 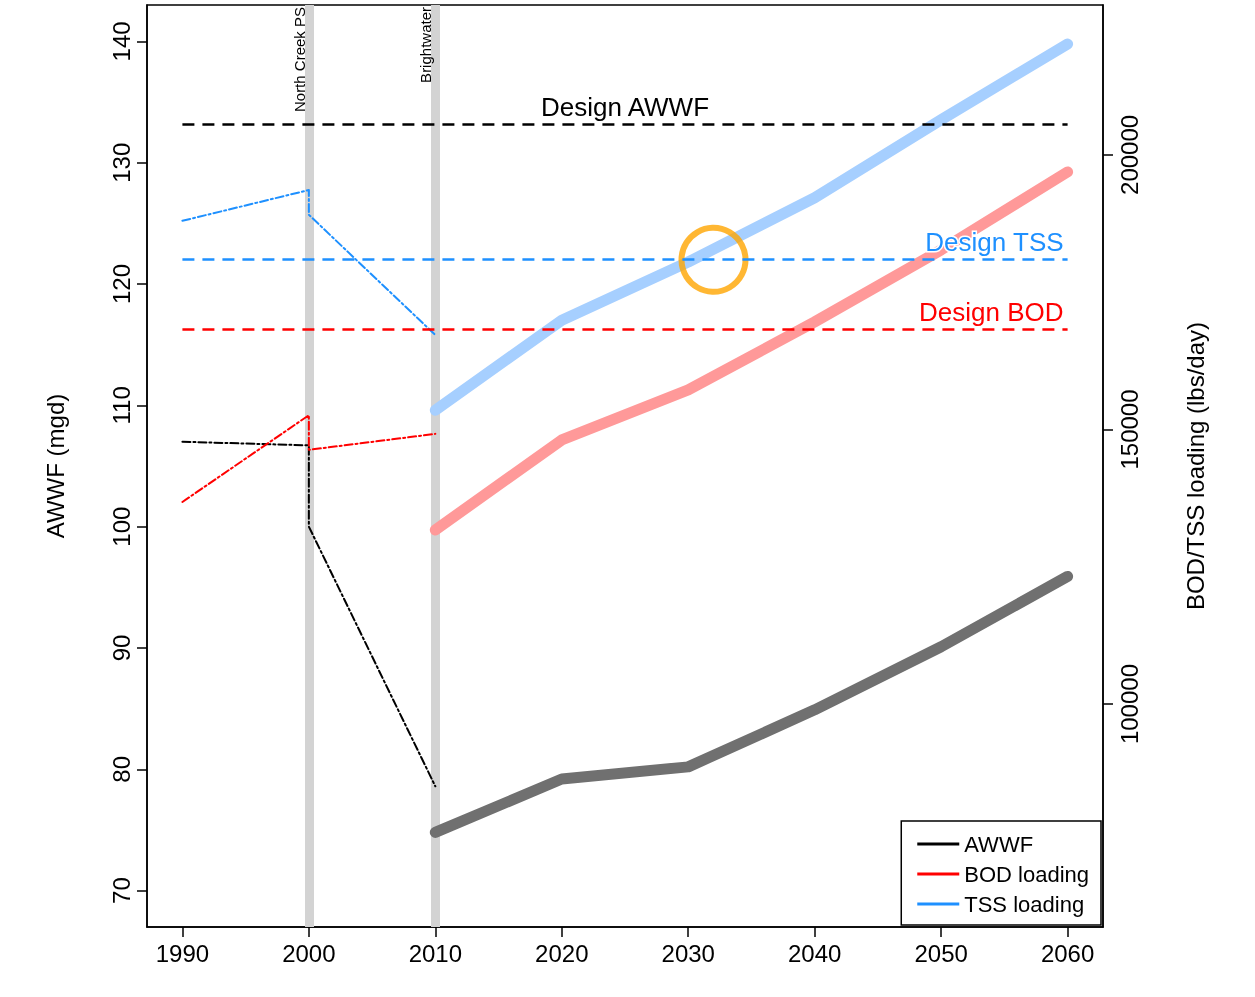 I want to click on y2-axis-title: BOD/TSS loading (lbs/day), so click(x=1195, y=466).